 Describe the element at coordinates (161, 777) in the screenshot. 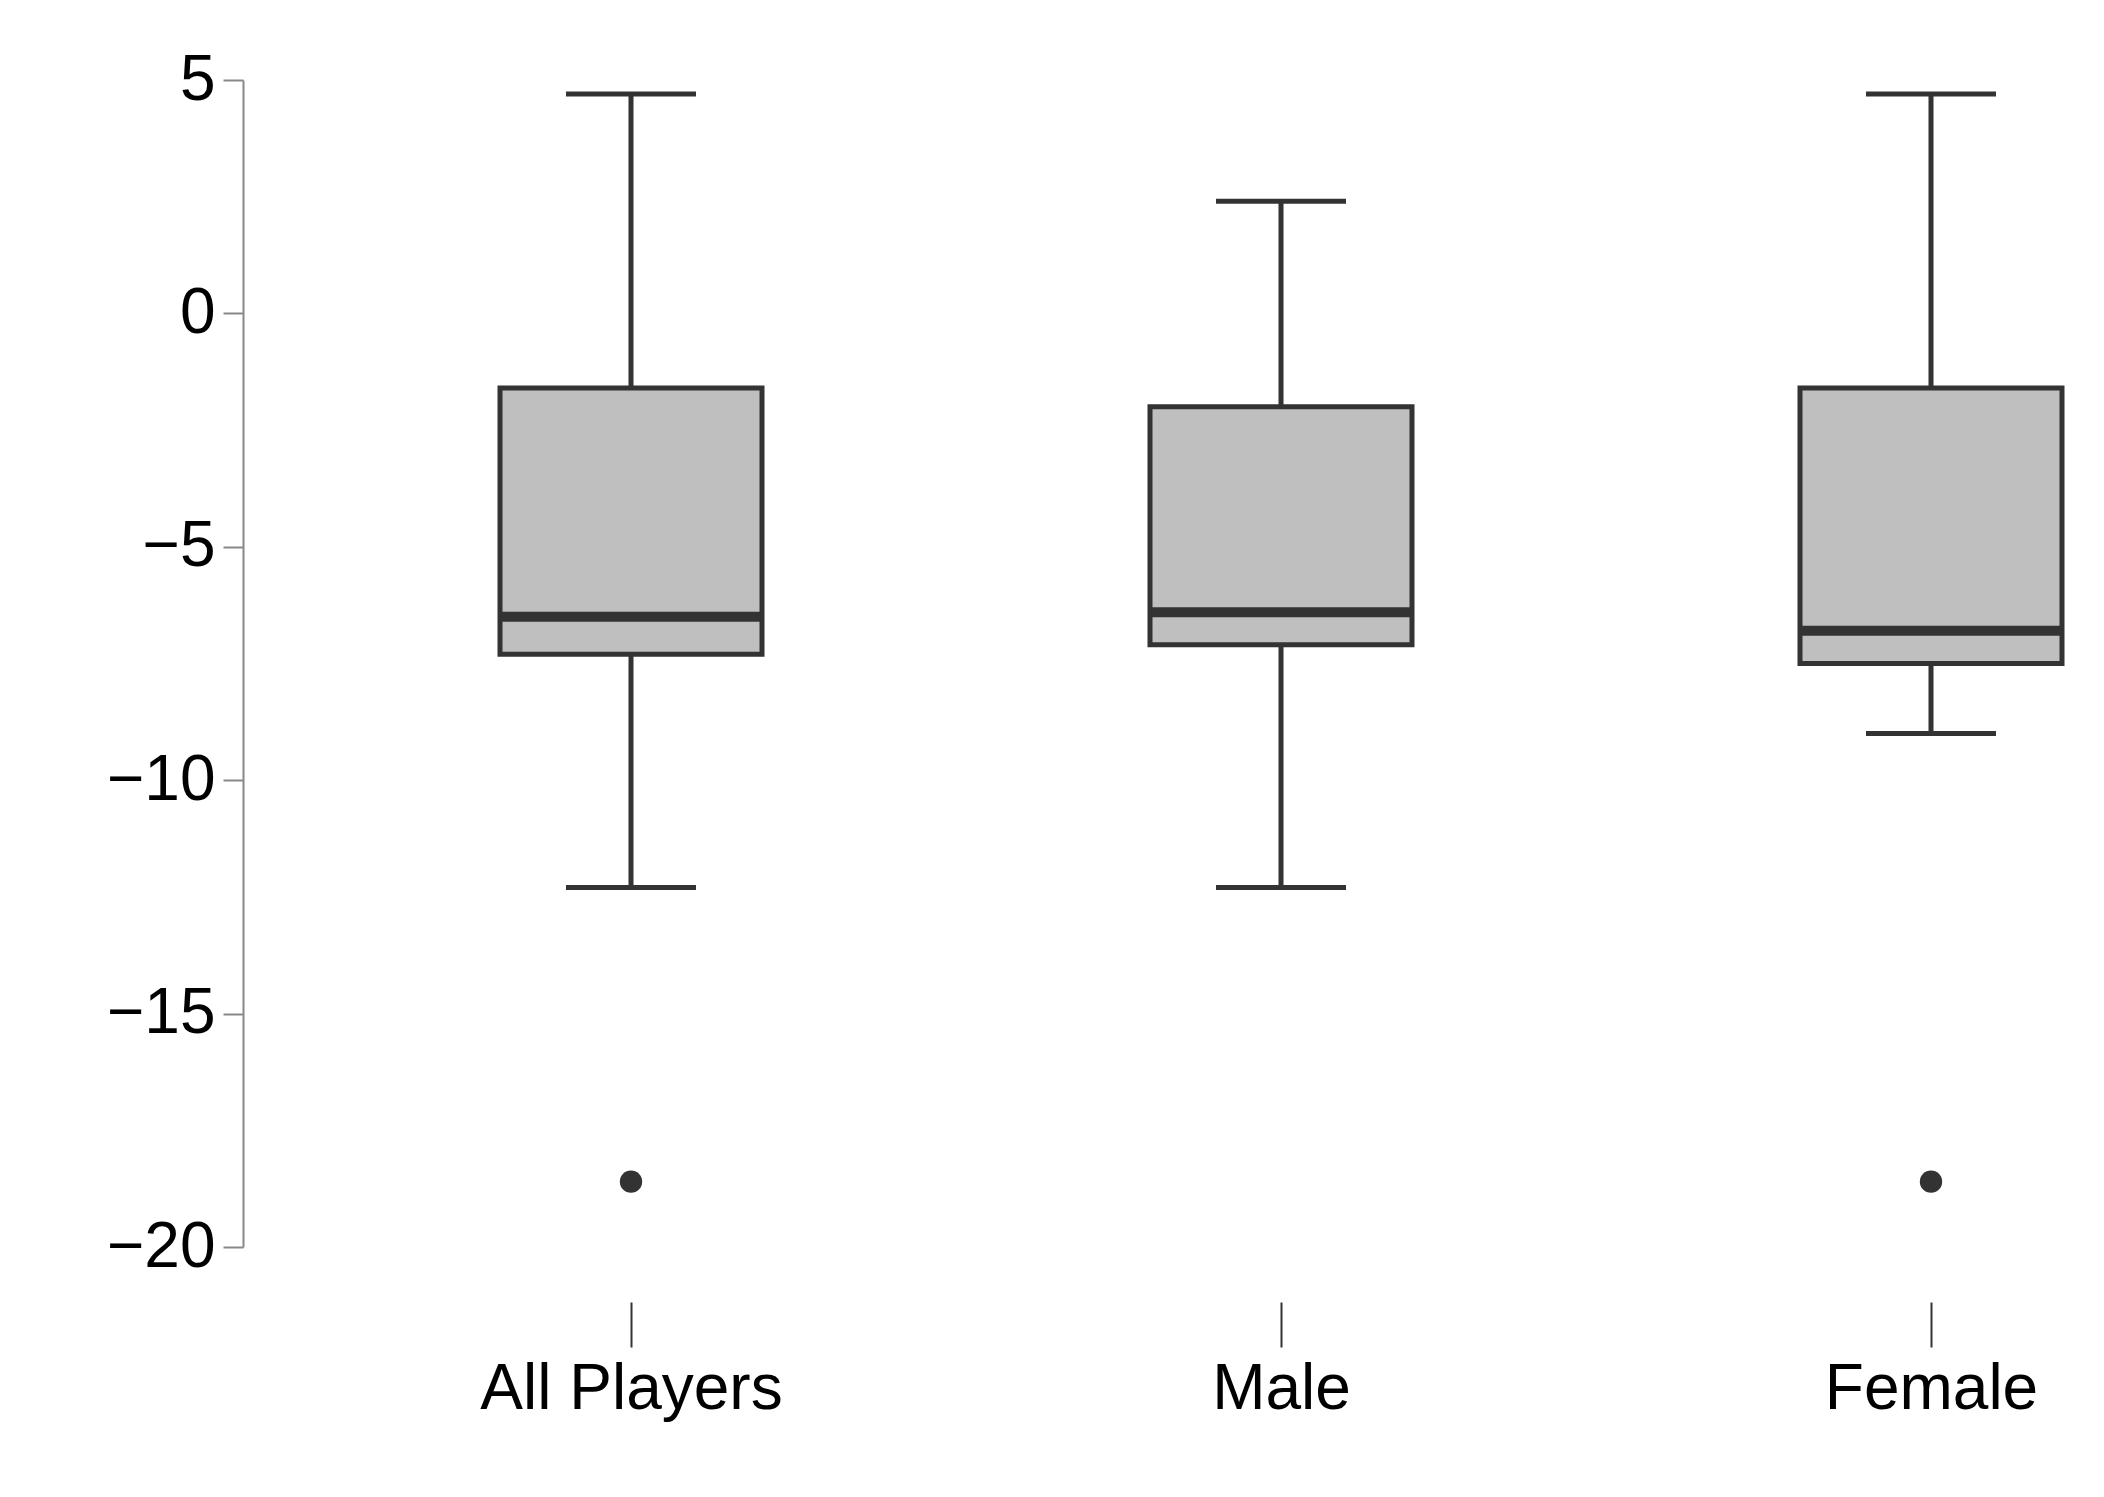

I see `y-tick-label: −10` at that location.